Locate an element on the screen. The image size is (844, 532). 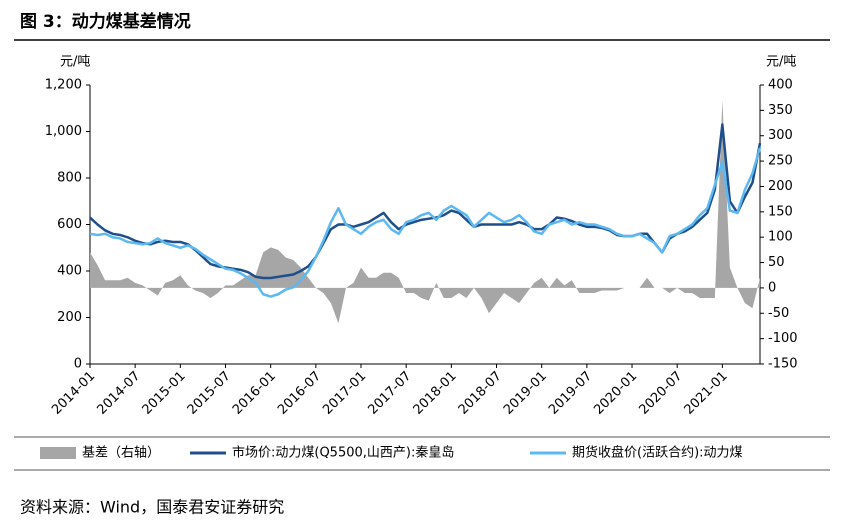
x-tick-label: 2020-07 is located at coordinates (660, 393).